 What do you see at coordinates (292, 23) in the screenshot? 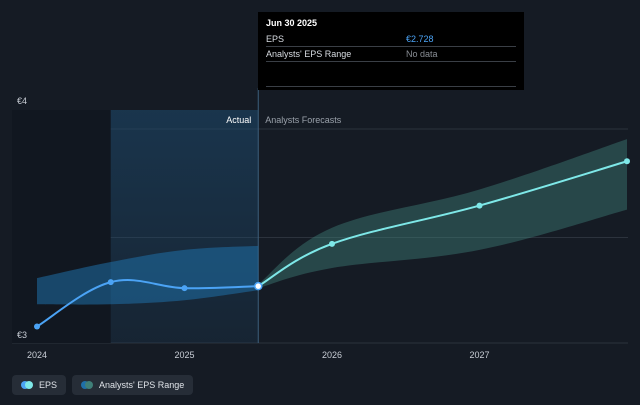
I see `tooltip-date: Jun 30 2025` at bounding box center [292, 23].